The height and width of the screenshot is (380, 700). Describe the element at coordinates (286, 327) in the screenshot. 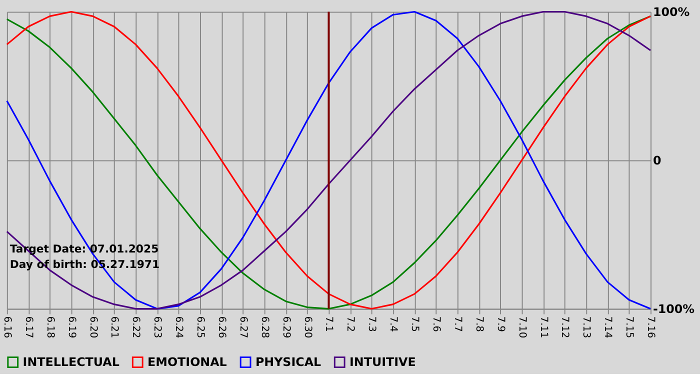

I see `x-tick-label: 6.29` at that location.